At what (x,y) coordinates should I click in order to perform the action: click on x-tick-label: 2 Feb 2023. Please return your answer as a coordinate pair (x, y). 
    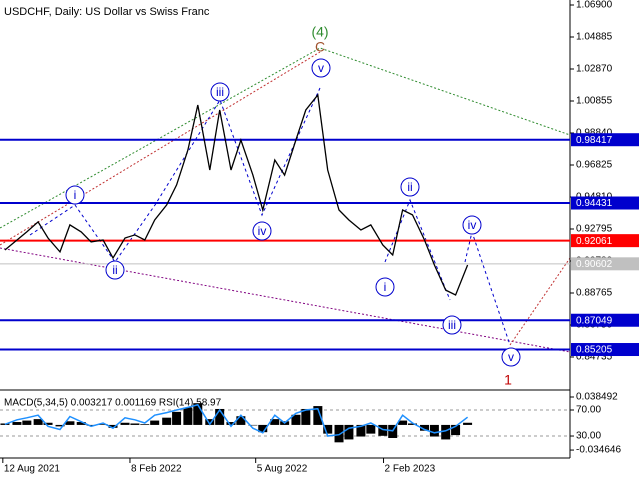
    Looking at the image, I should click on (410, 469).